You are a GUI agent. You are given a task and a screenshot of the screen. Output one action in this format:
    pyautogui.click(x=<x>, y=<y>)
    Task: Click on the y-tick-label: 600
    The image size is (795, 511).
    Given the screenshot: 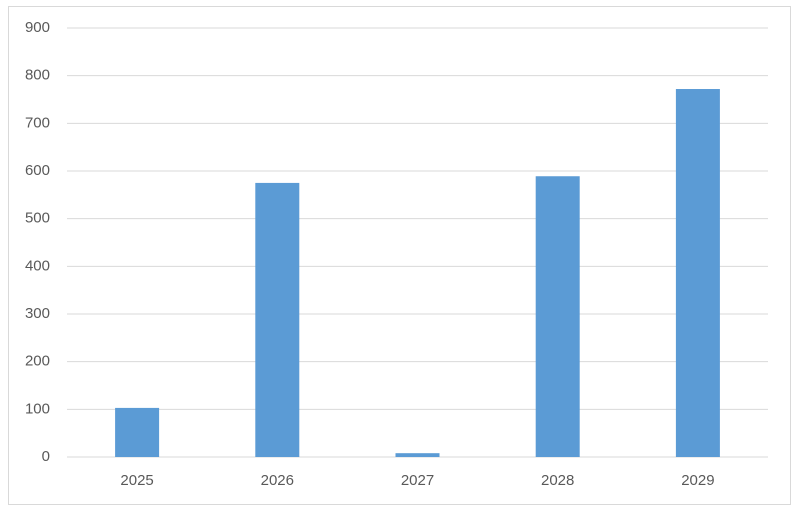 What is the action you would take?
    pyautogui.click(x=37, y=170)
    